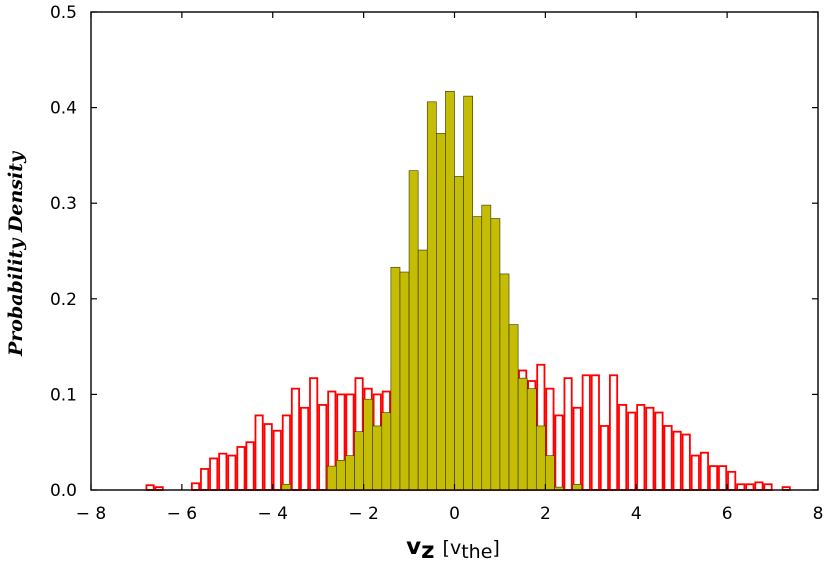  What do you see at coordinates (495, 548) in the screenshot?
I see `x-axis-unit-close: ]` at bounding box center [495, 548].